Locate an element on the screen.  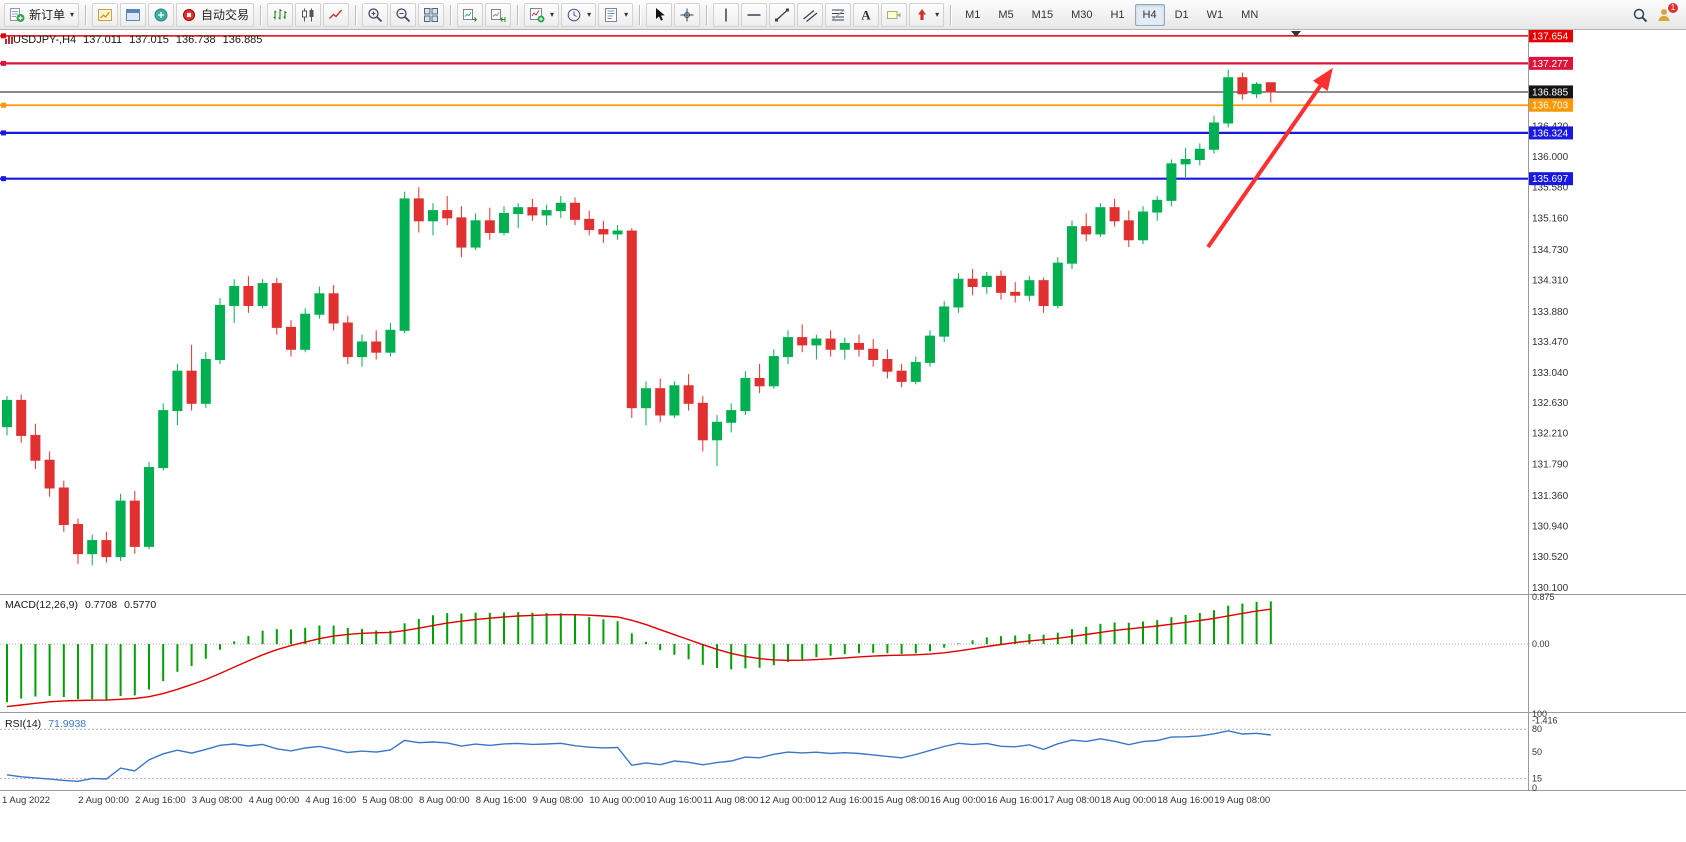
tile-windows-button is located at coordinates (431, 14).